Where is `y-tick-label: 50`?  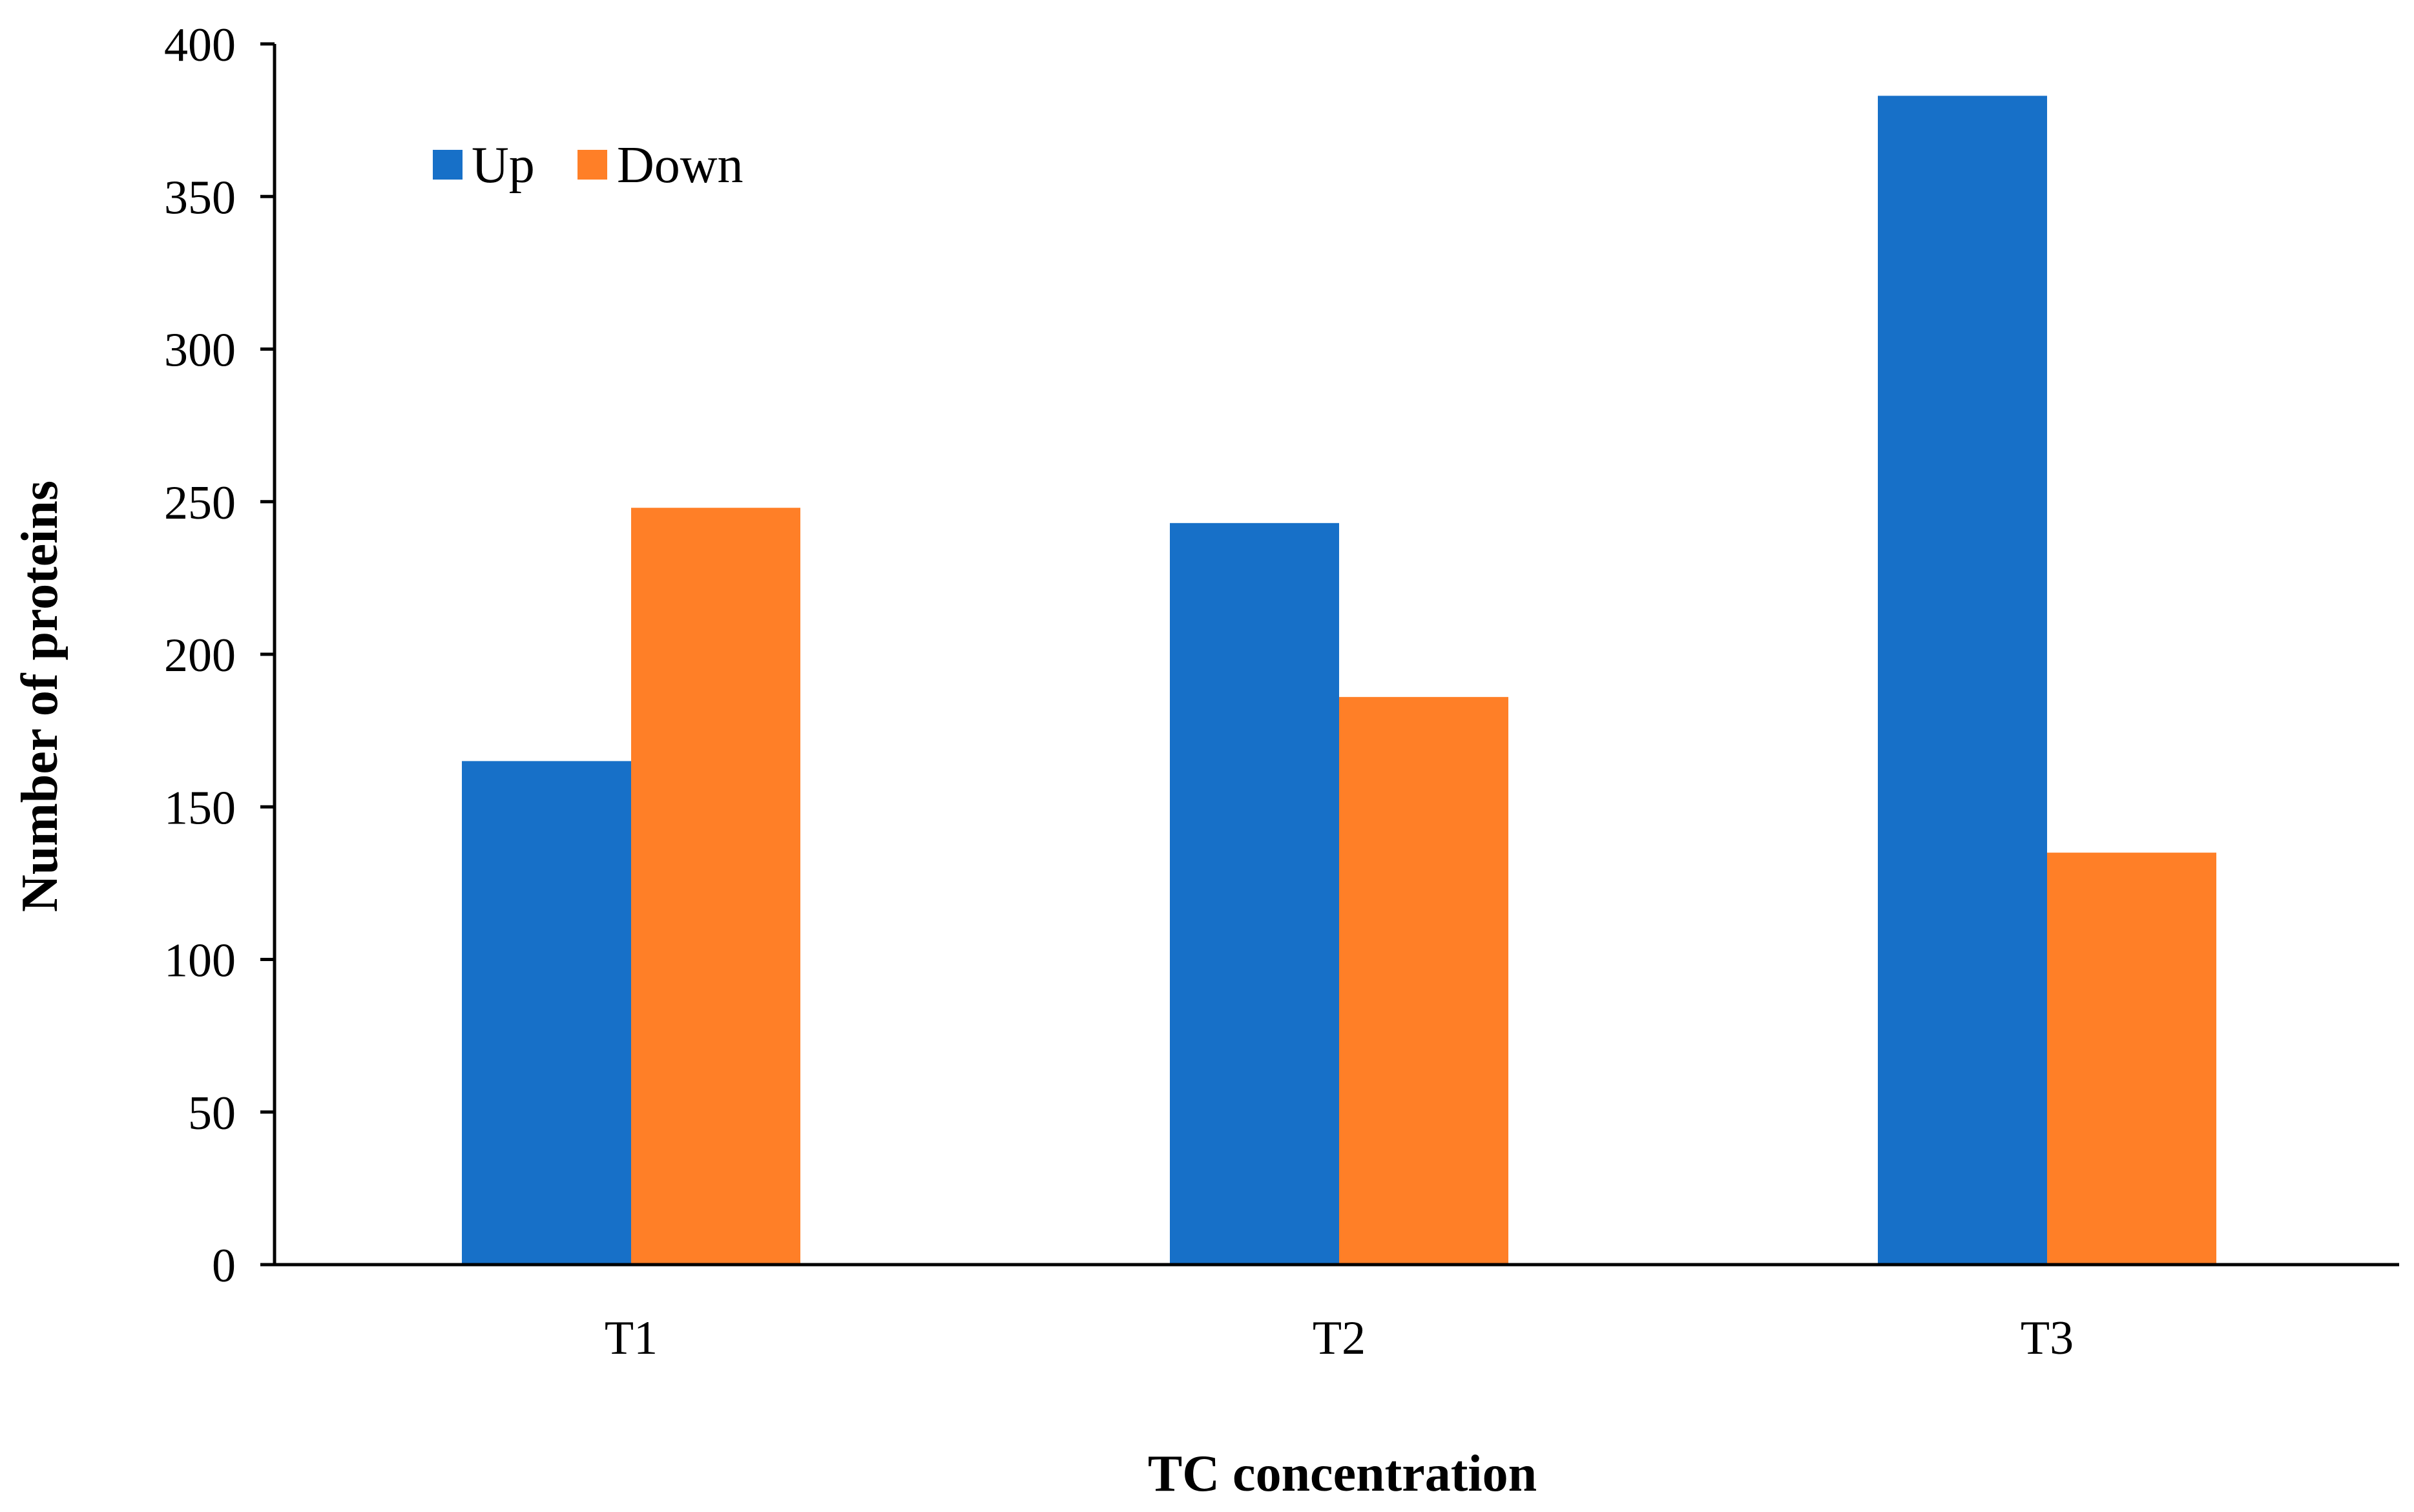 y-tick-label: 50 is located at coordinates (212, 1114).